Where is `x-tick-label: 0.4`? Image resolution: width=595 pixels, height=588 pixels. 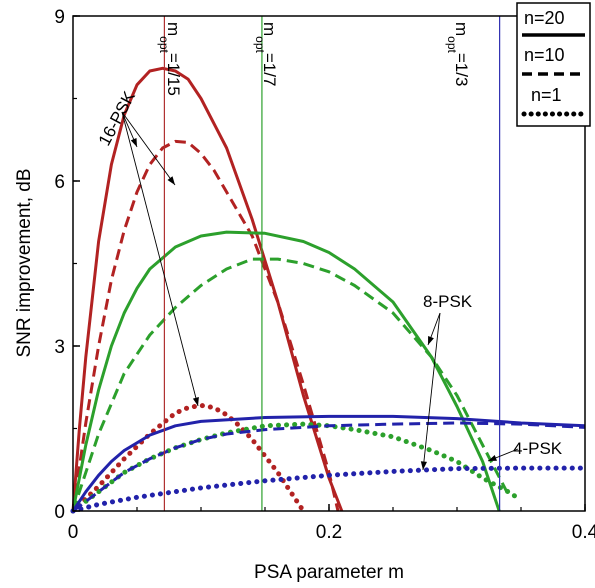
x-tick-label: 0.4 is located at coordinates (583, 532).